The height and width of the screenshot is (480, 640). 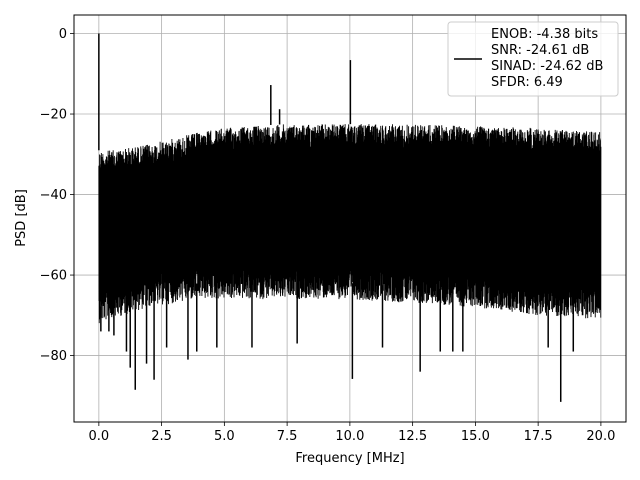 I want to click on x-tick-label: 2.5, so click(x=161, y=436).